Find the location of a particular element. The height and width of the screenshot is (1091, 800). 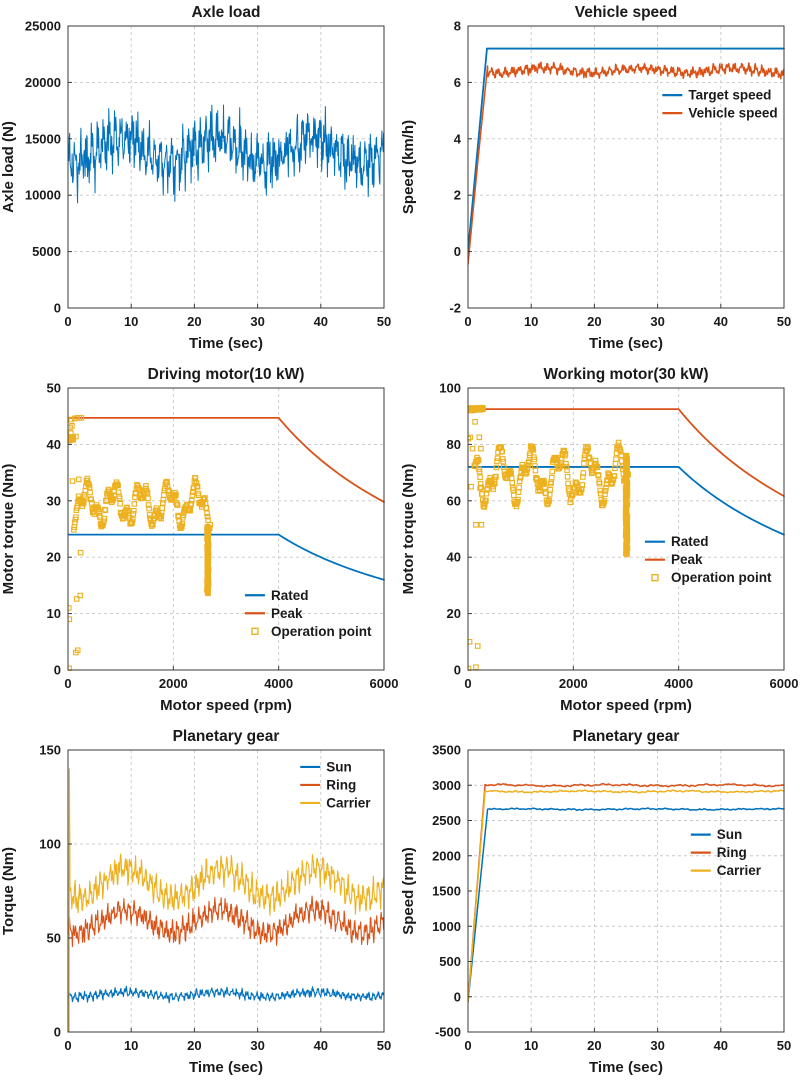

series-target-speed is located at coordinates (626, 150).